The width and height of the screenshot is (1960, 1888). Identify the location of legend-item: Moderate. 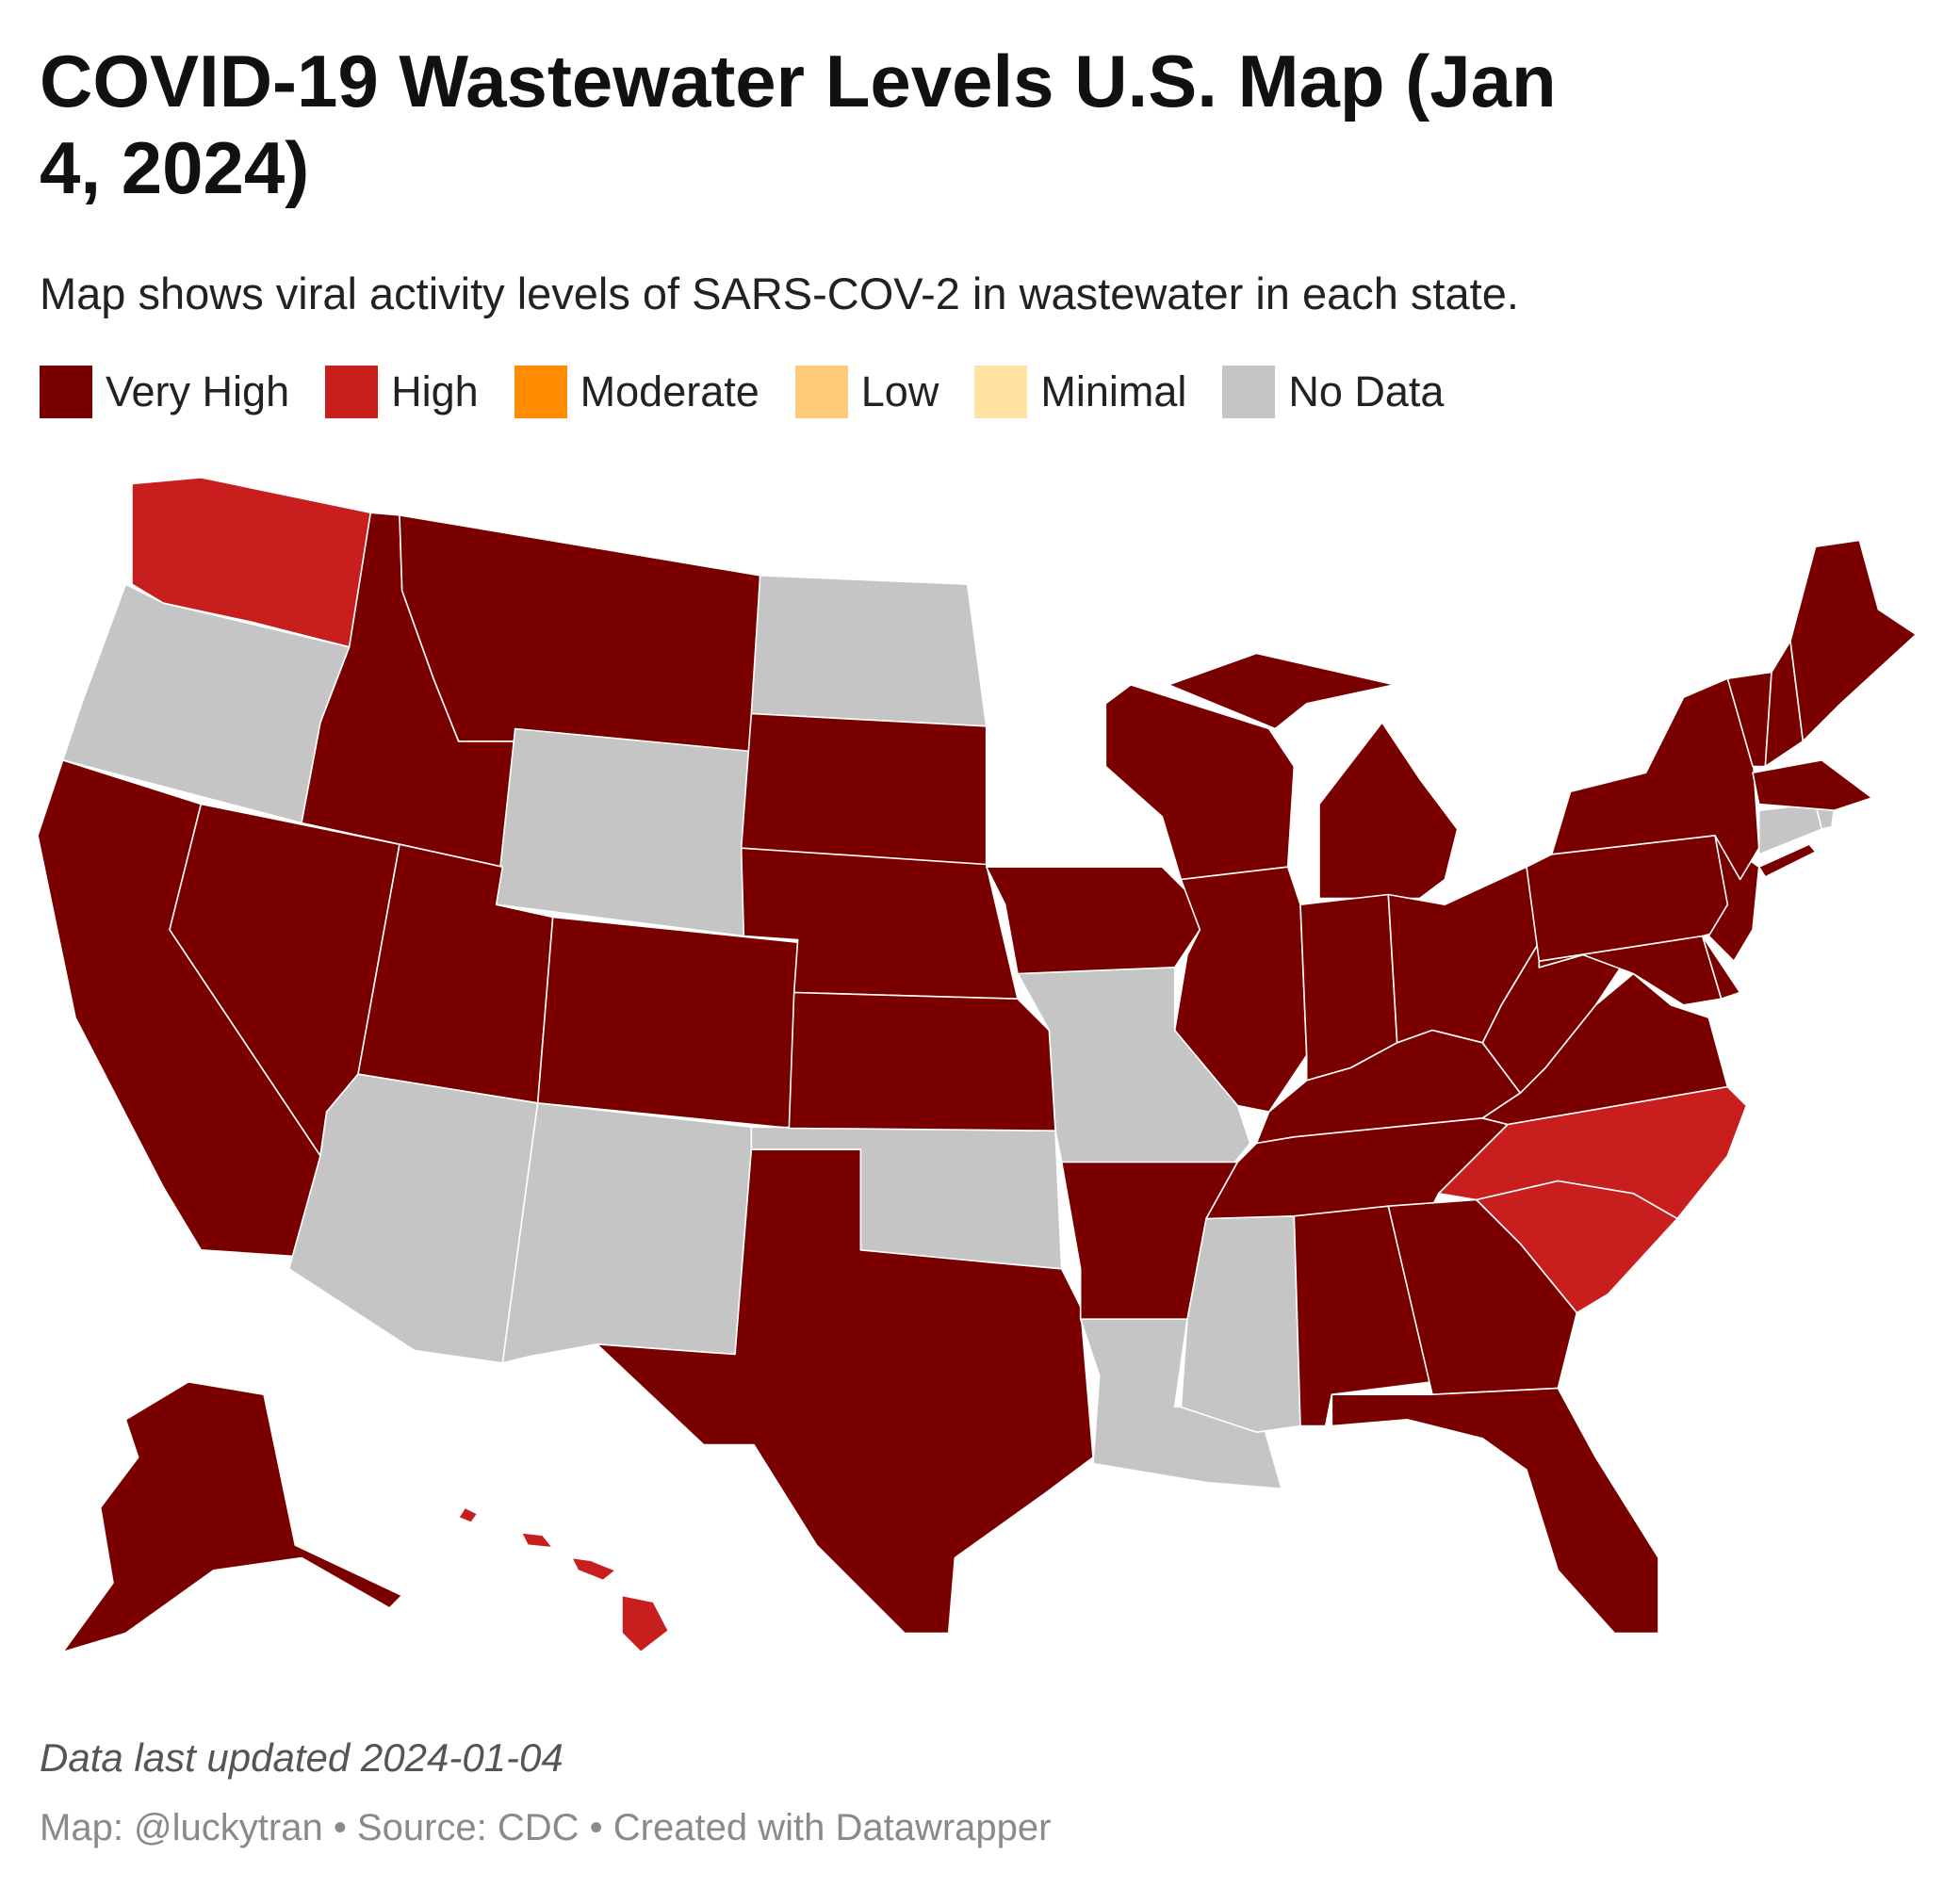
(637, 392).